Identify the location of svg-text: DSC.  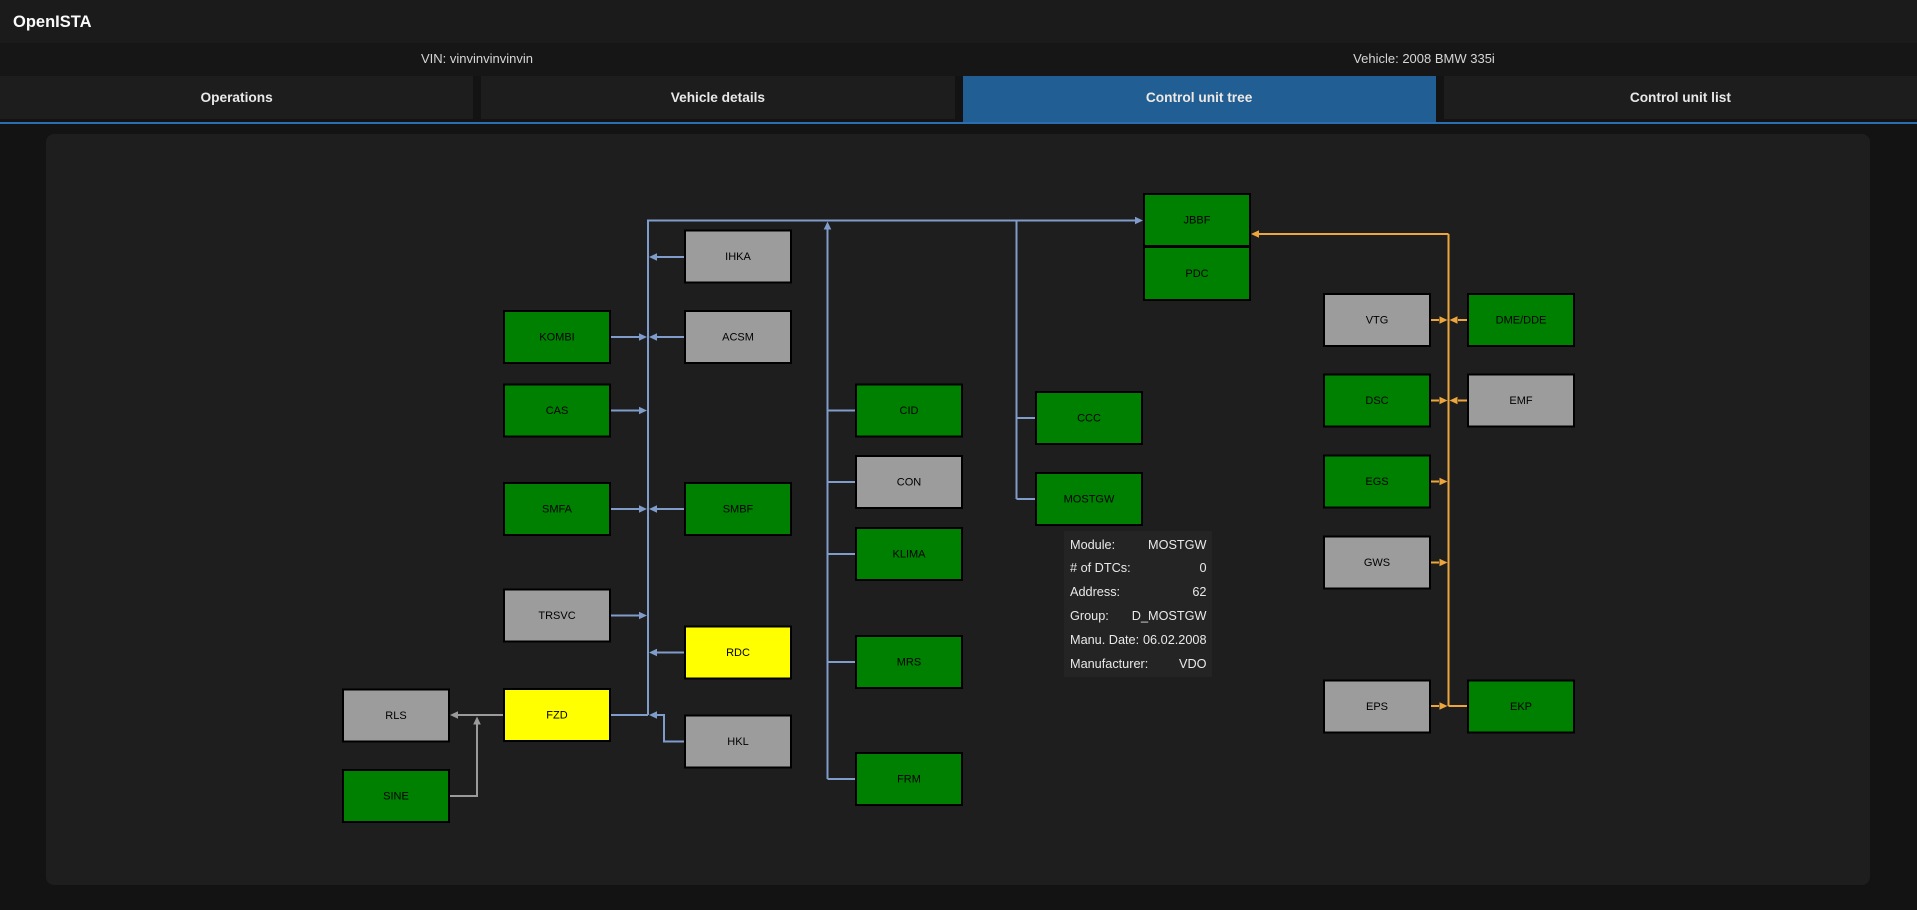
(1376, 401).